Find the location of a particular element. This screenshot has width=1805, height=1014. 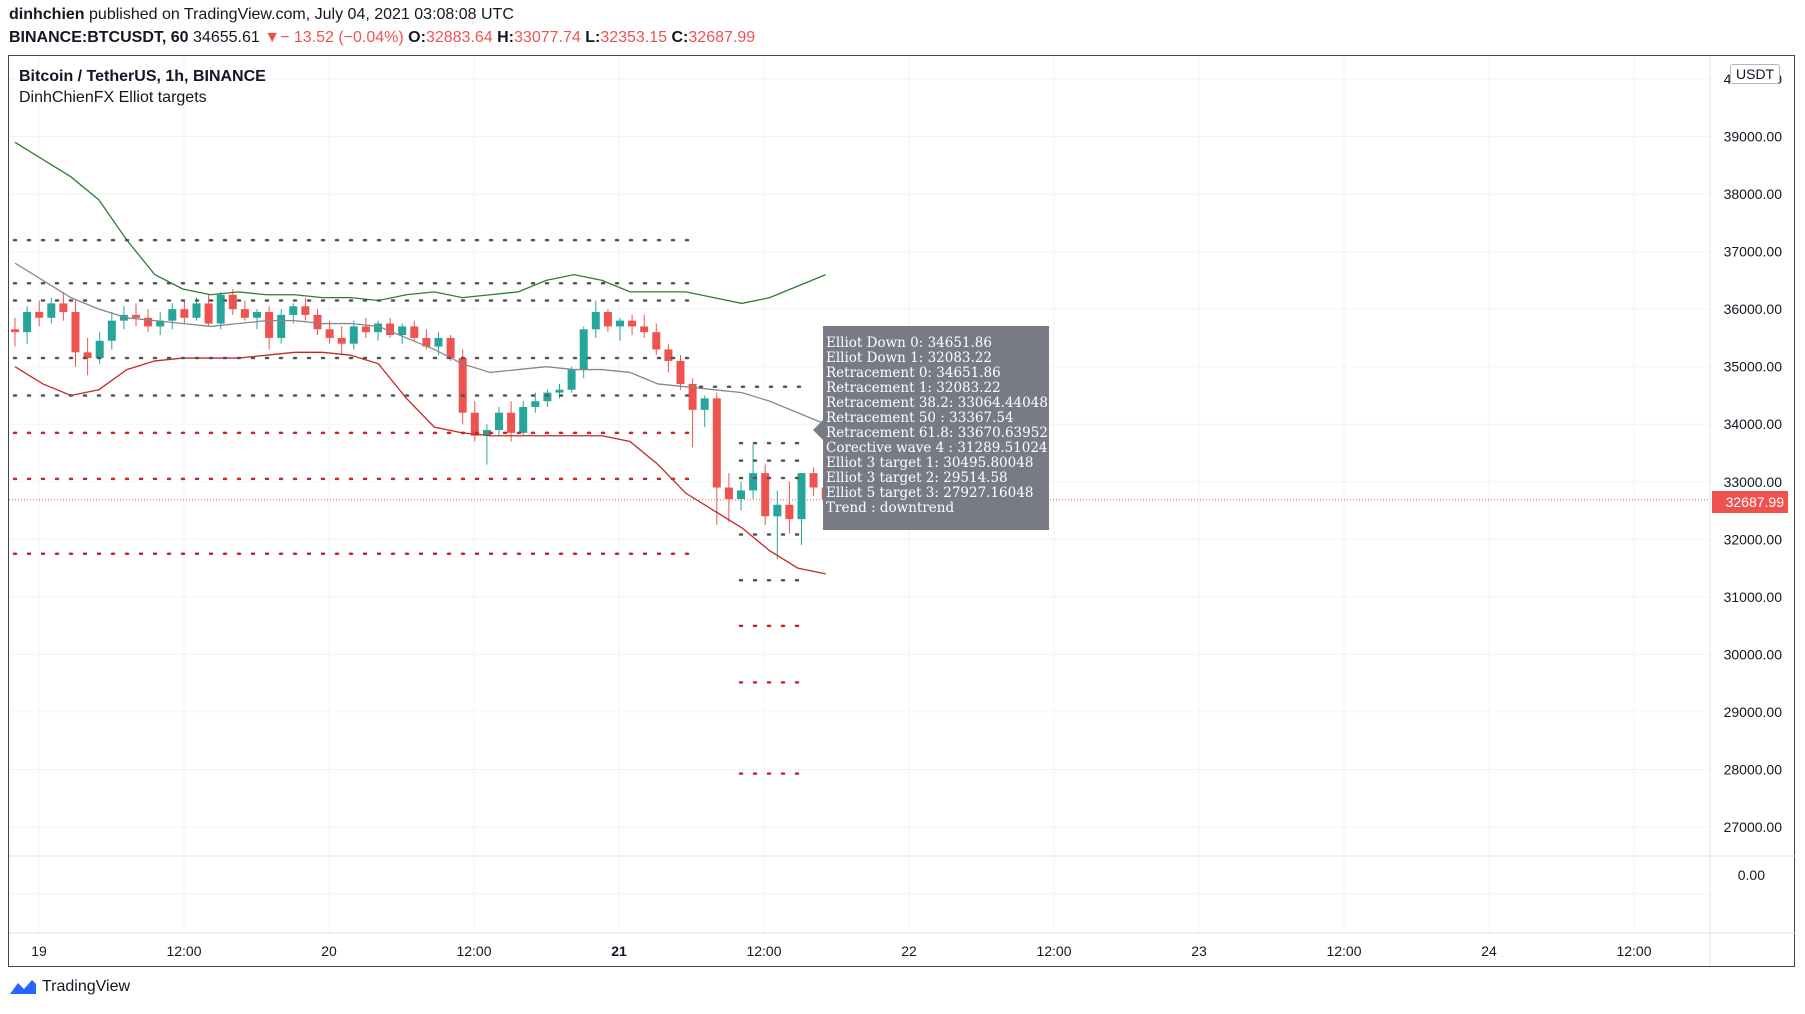

y-tick-label: 0.00 is located at coordinates (1751, 875).